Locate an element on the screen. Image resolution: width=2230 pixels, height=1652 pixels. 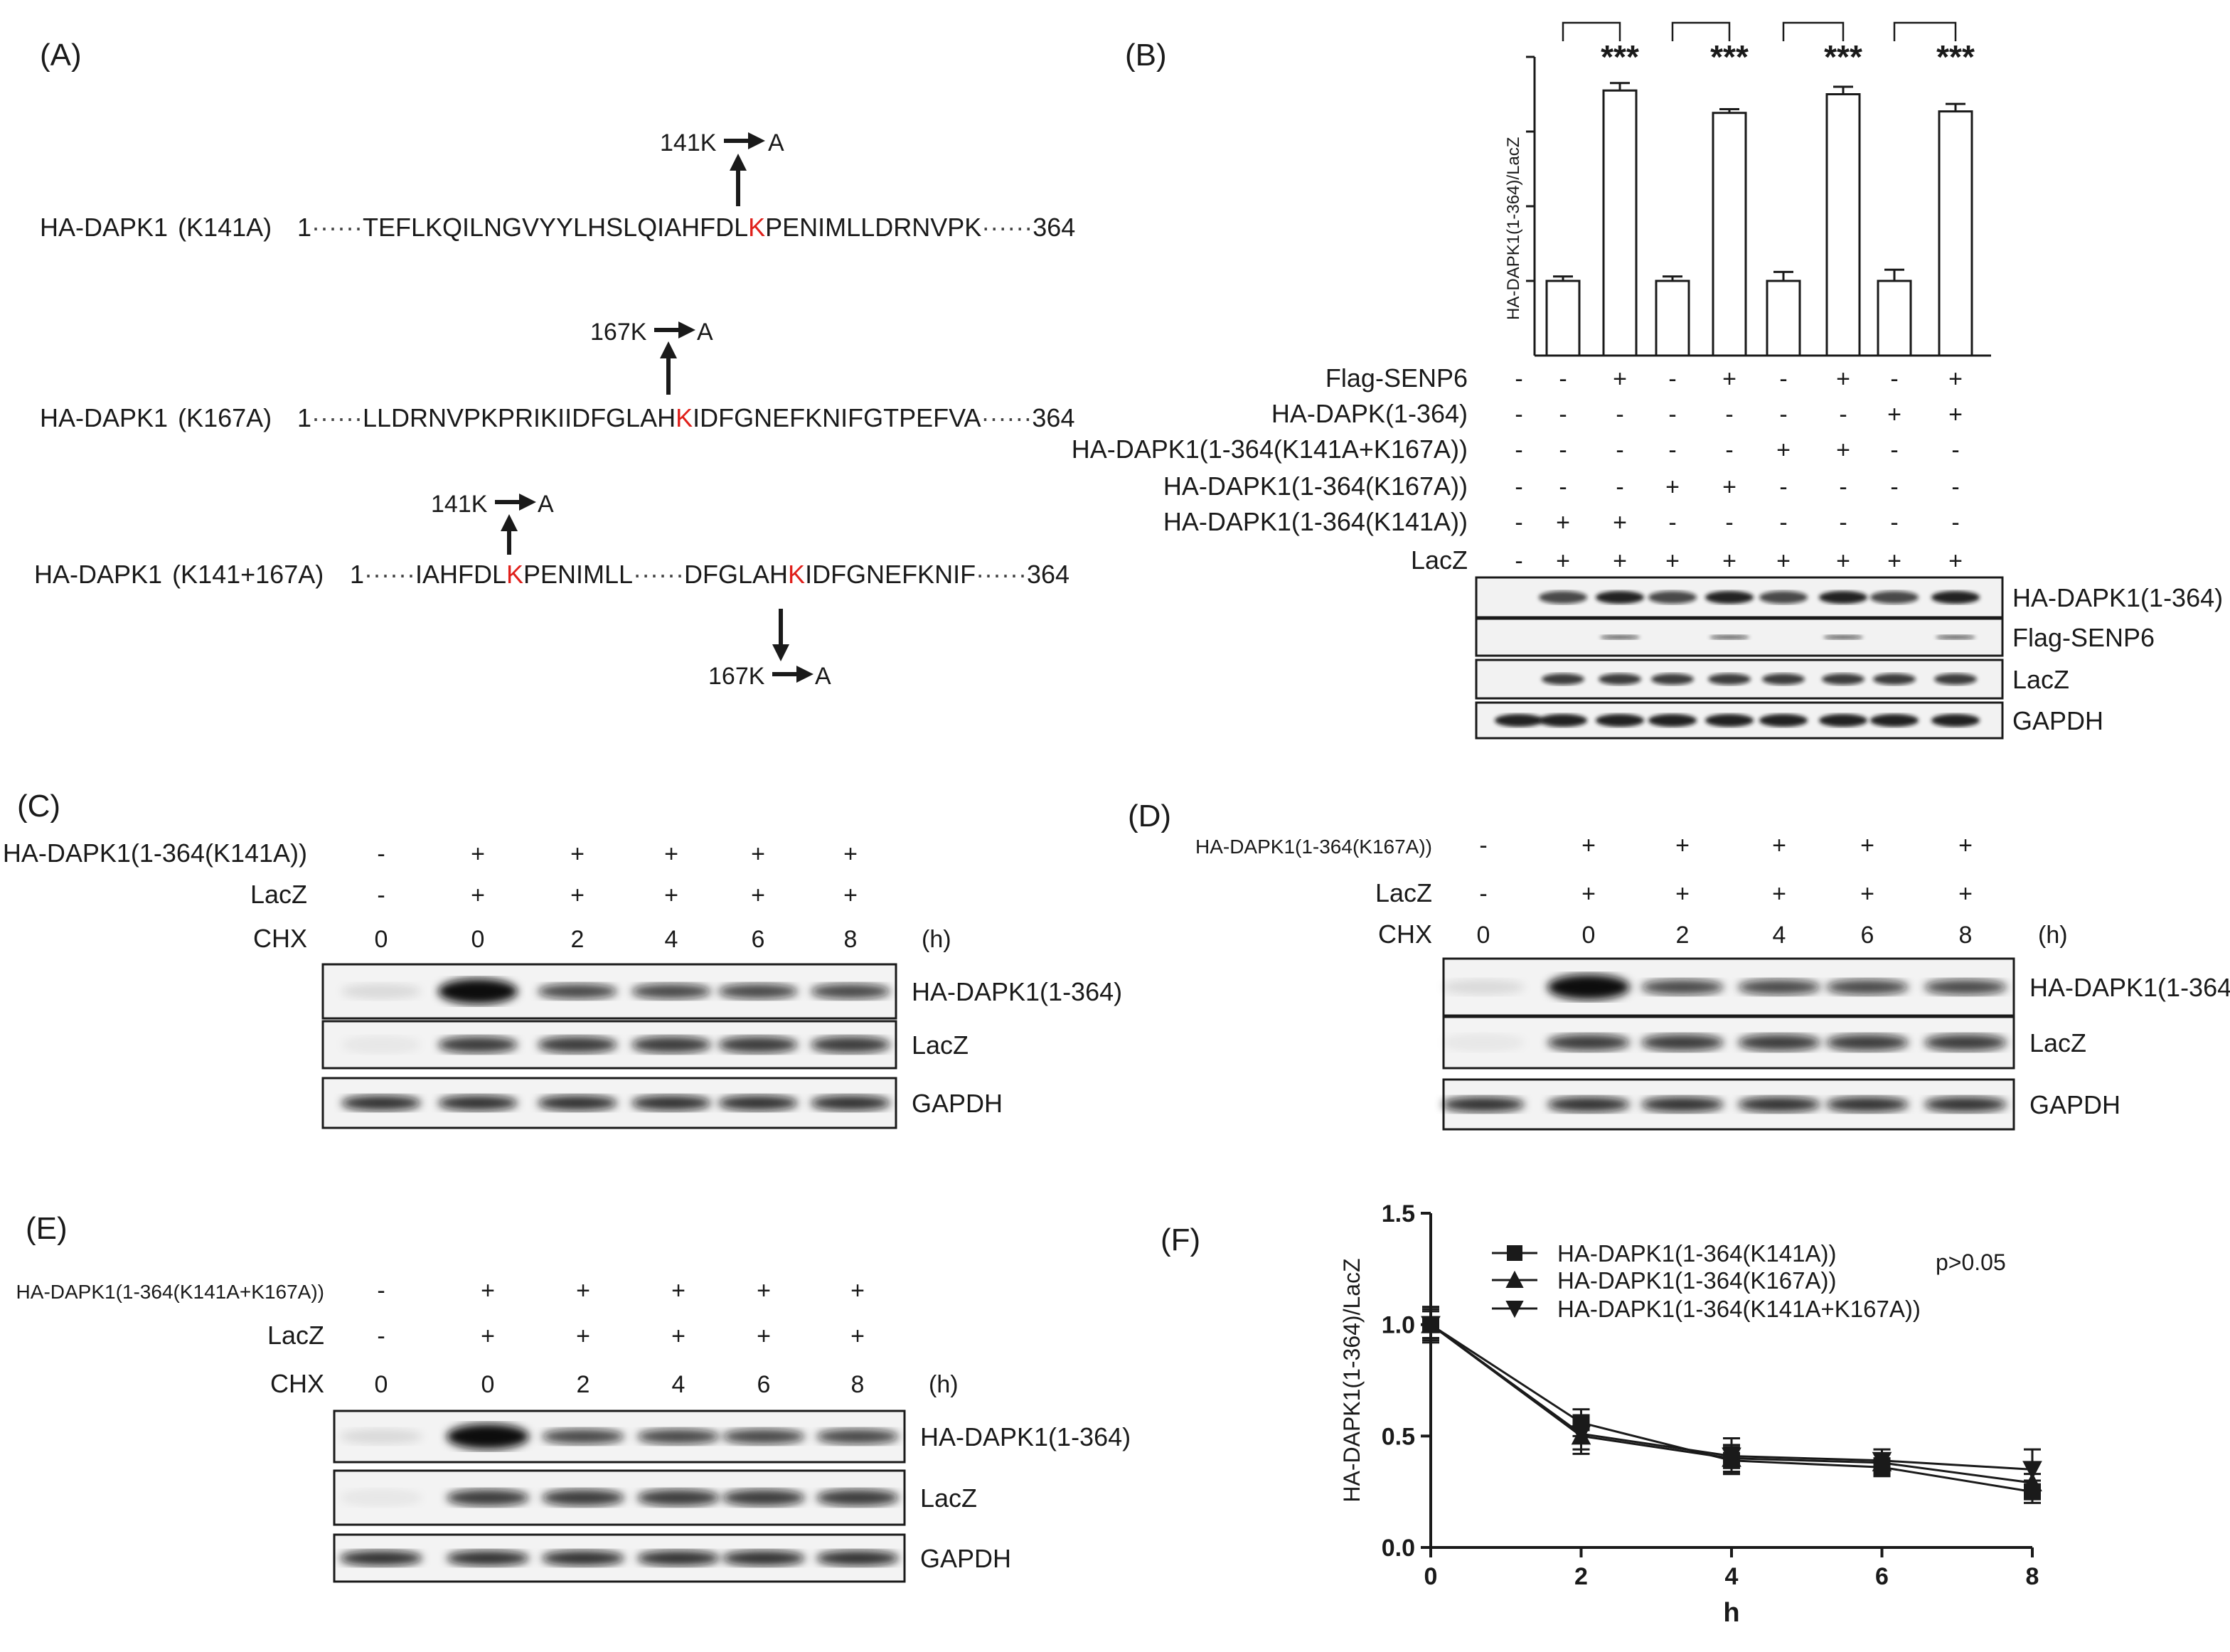
svg-text:HA-DAPK1(K141A): HA-DAPK1 (K141A) is located at coordinates (156, 227).